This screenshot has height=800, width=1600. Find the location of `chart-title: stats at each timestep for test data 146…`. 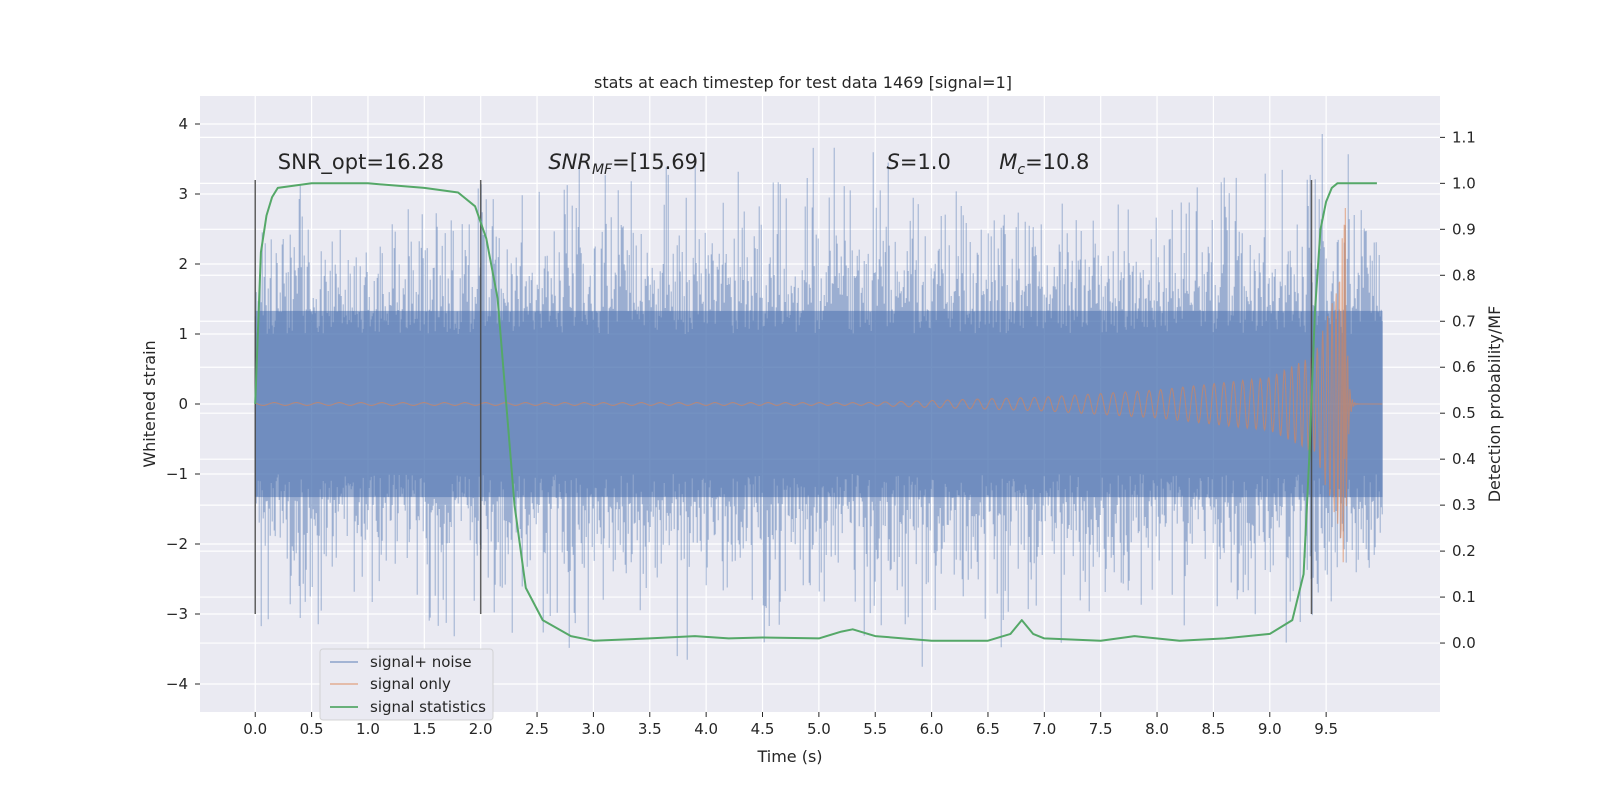

chart-title: stats at each timestep for test data 146… is located at coordinates (803, 82).